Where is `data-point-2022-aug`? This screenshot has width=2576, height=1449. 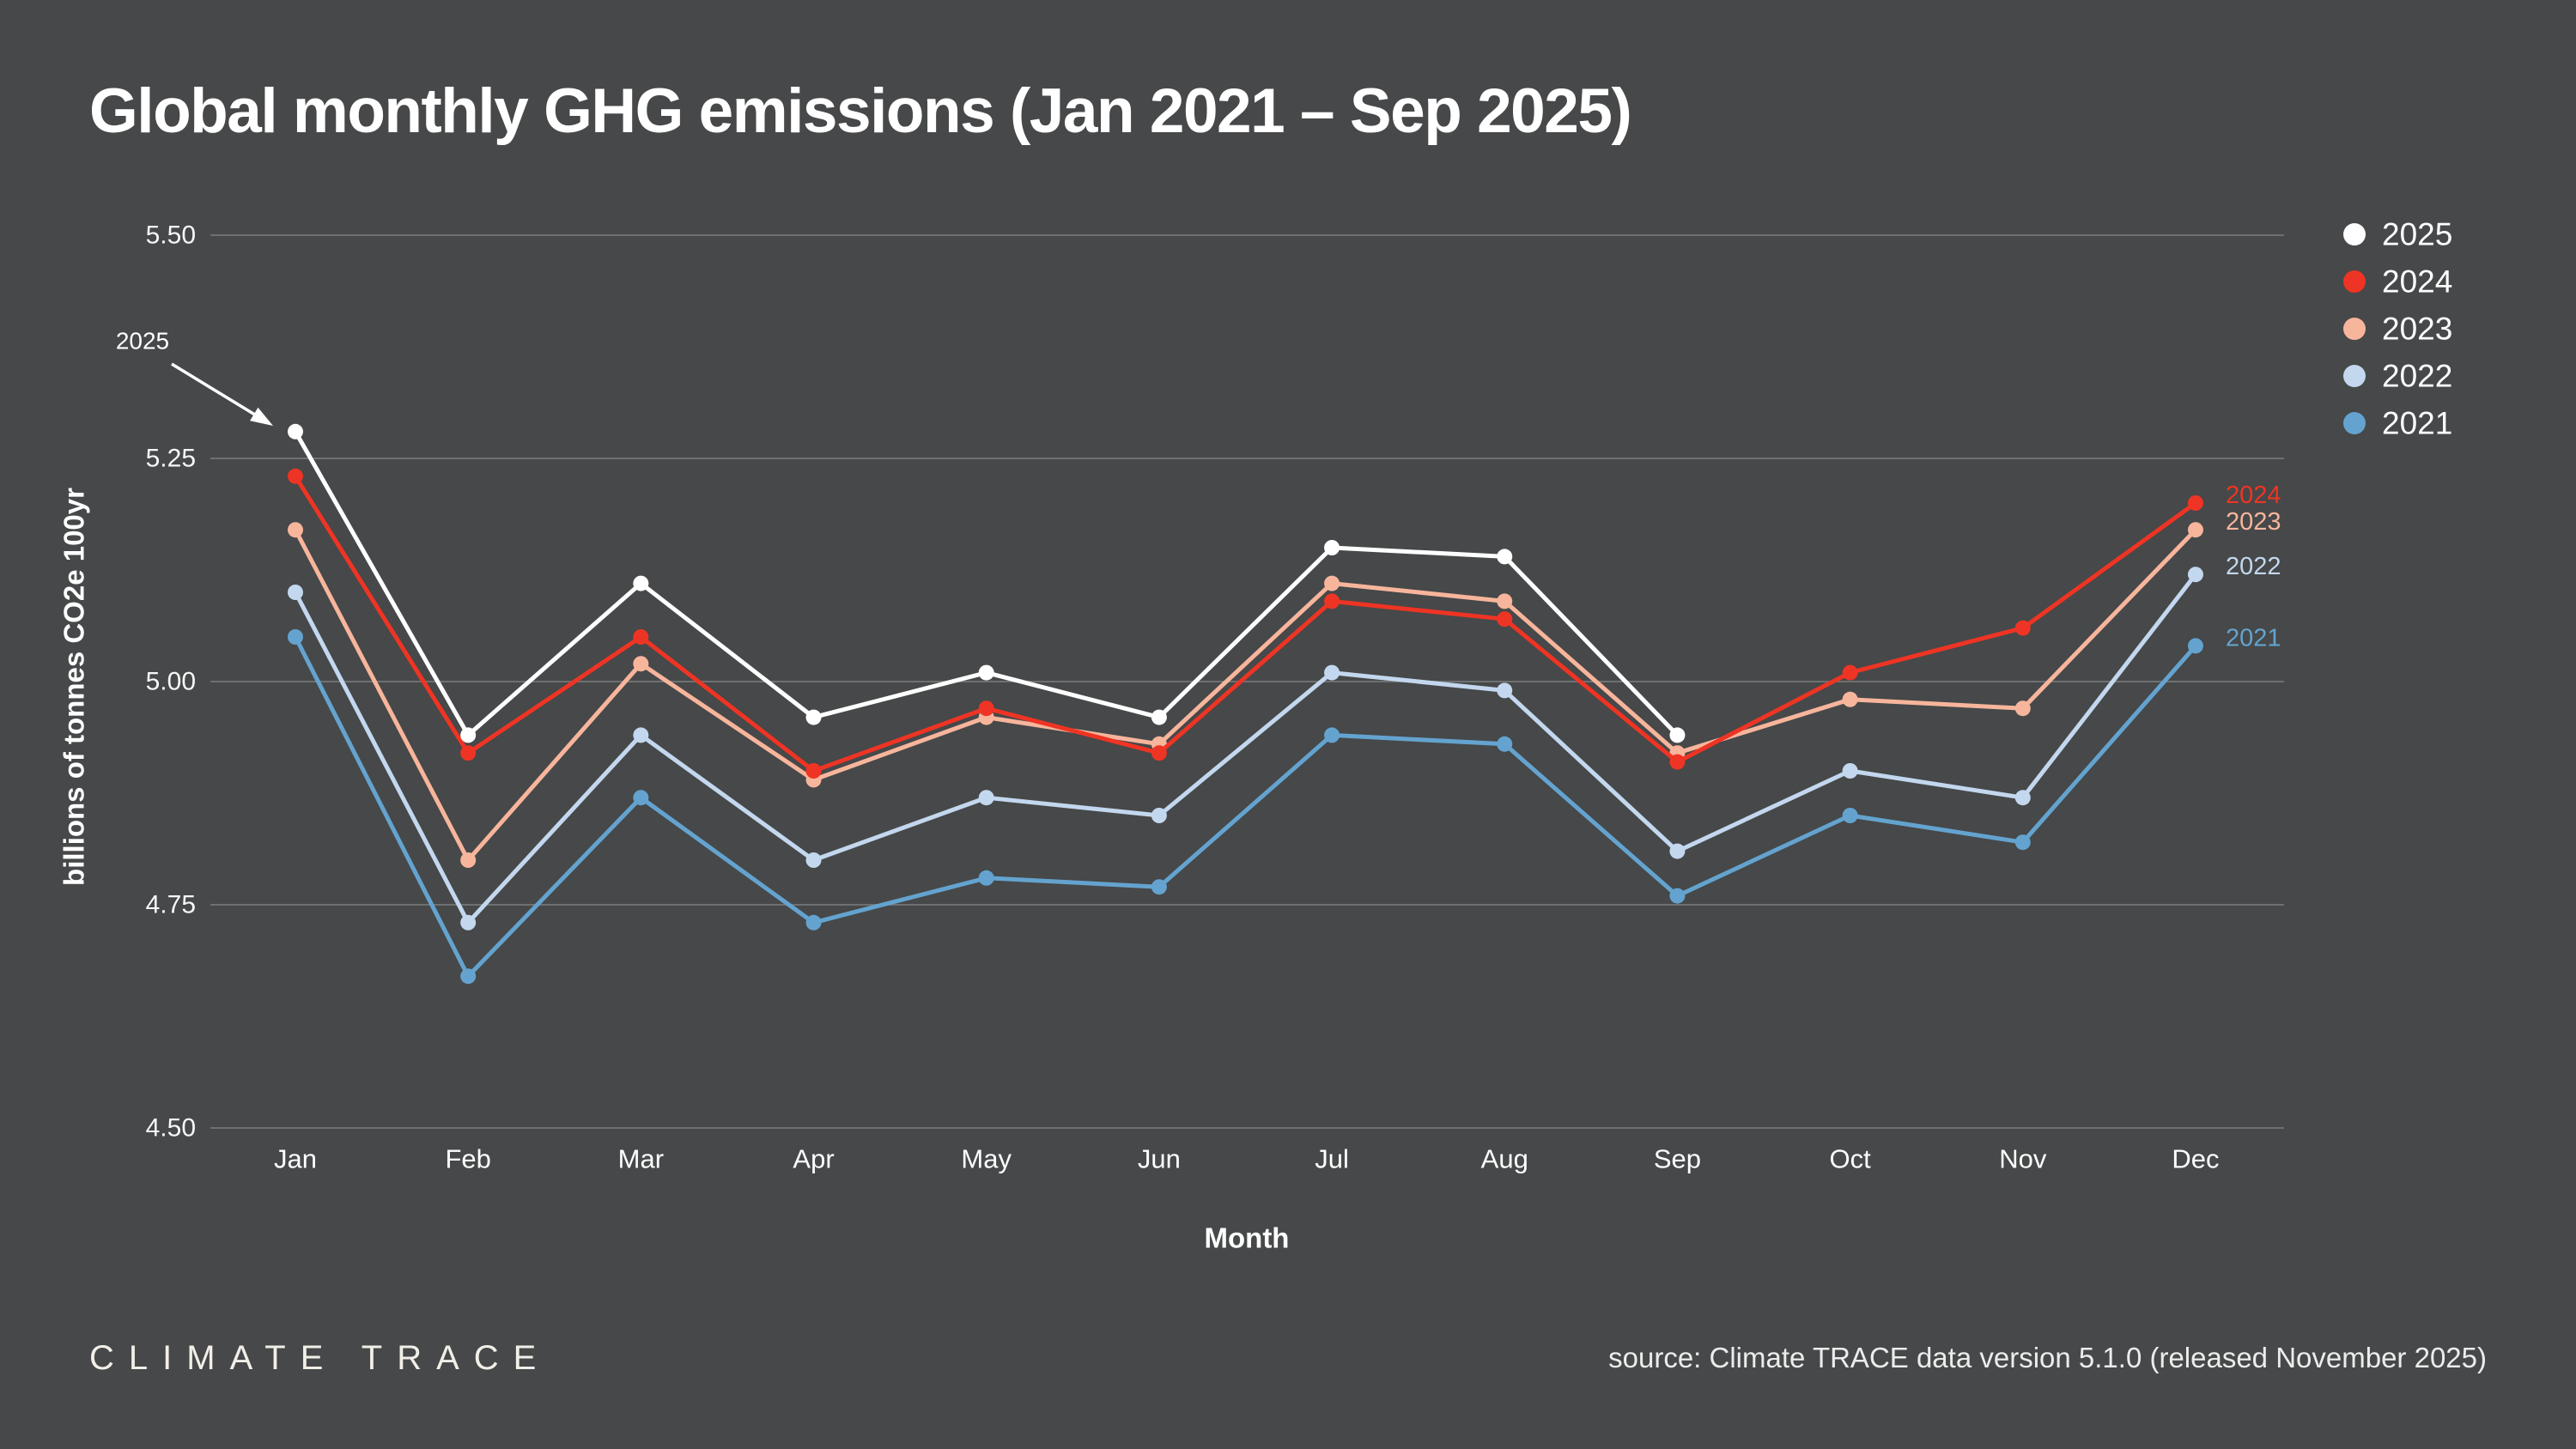 data-point-2022-aug is located at coordinates (1505, 690).